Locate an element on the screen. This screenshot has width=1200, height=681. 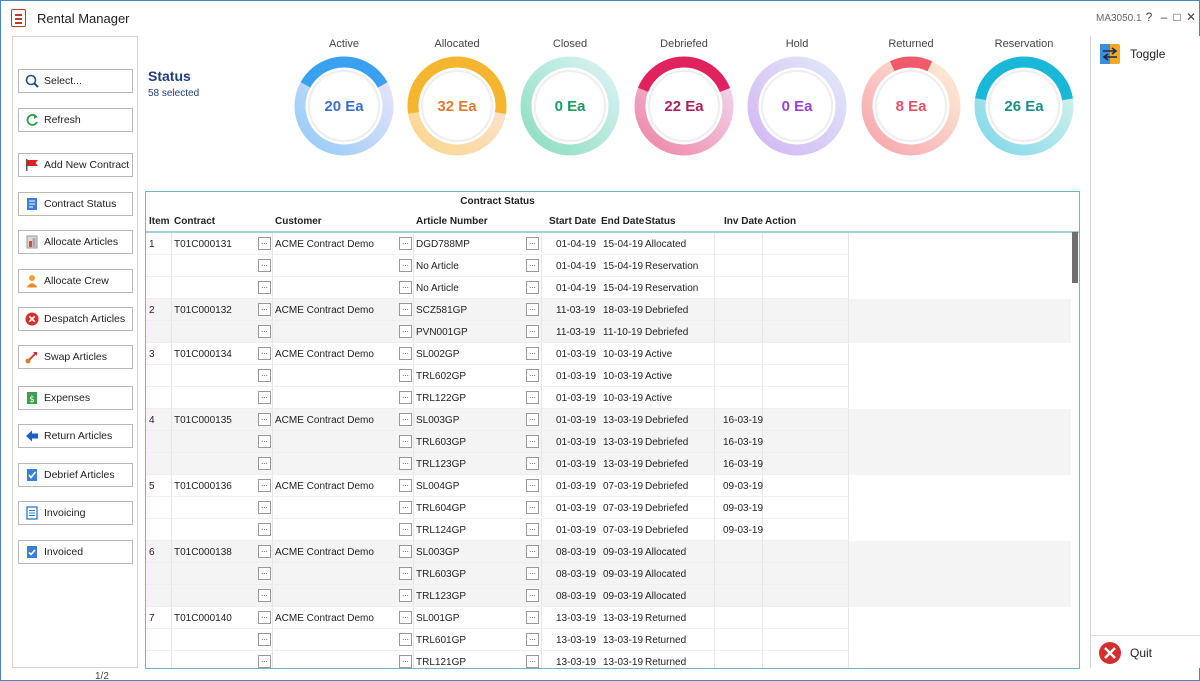
header-end-date: End Date is located at coordinates (623, 221).